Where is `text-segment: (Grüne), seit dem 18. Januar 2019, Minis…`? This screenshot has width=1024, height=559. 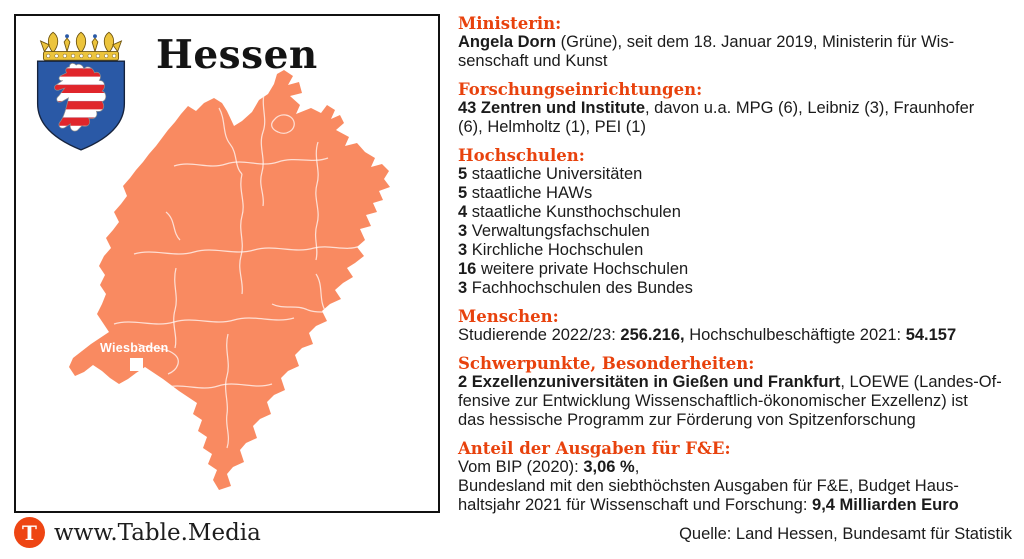 text-segment: (Grüne), seit dem 18. Januar 2019, Minis… is located at coordinates (755, 42).